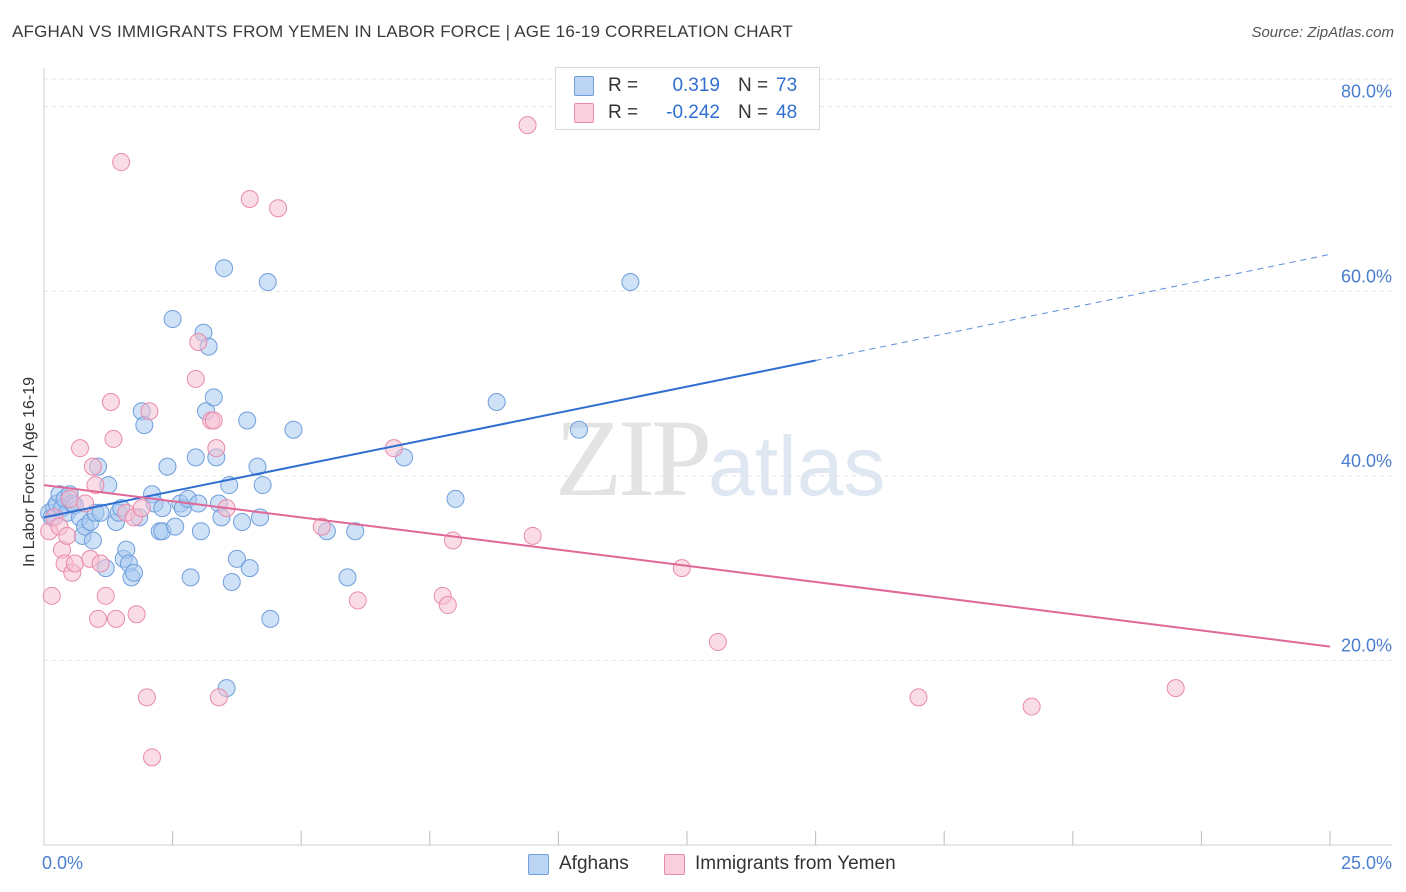  What do you see at coordinates (594, 863) in the screenshot?
I see `afghans-legend-label: Afghans` at bounding box center [594, 863].